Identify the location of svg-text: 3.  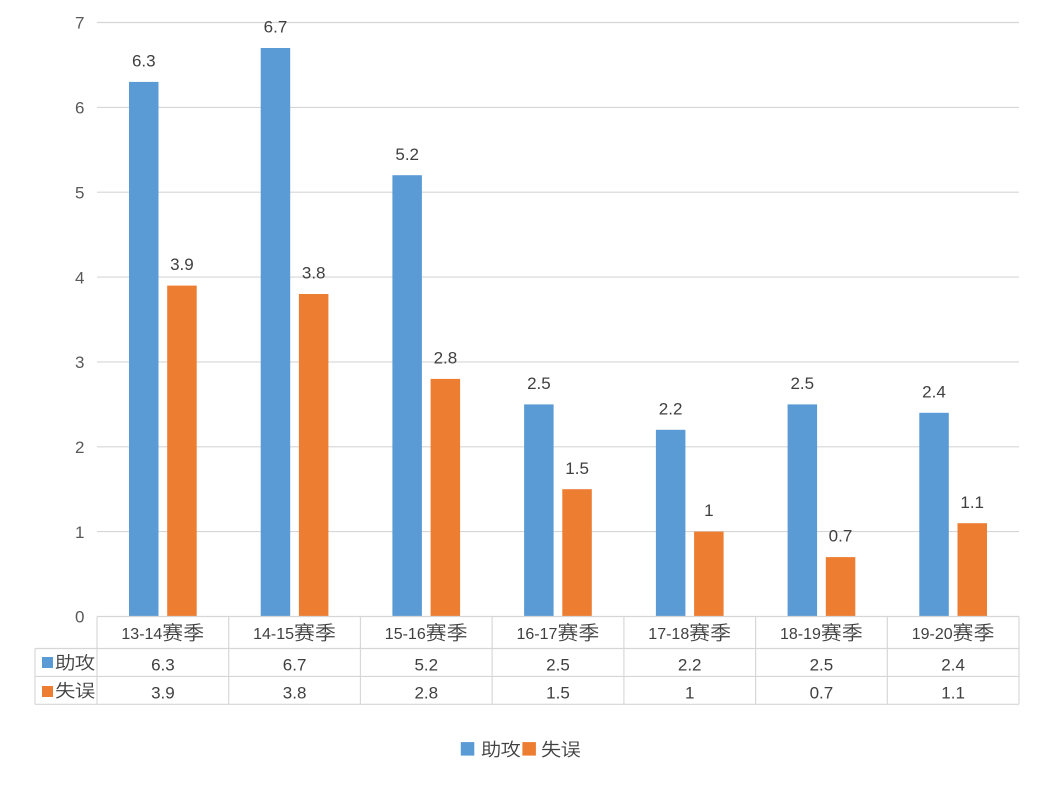
(79, 362).